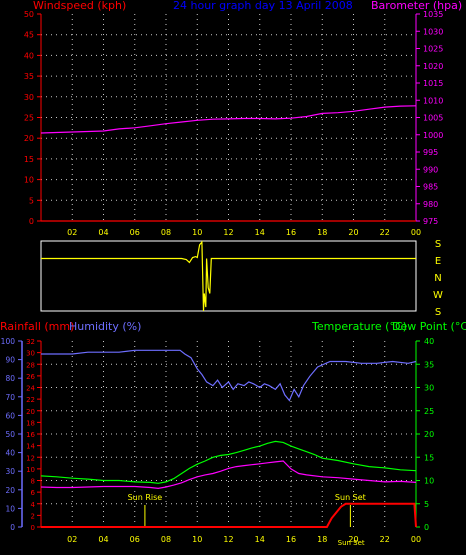 The height and width of the screenshot is (555, 466). What do you see at coordinates (33, 516) in the screenshot?
I see `rainfall-tick-label: 2` at bounding box center [33, 516].